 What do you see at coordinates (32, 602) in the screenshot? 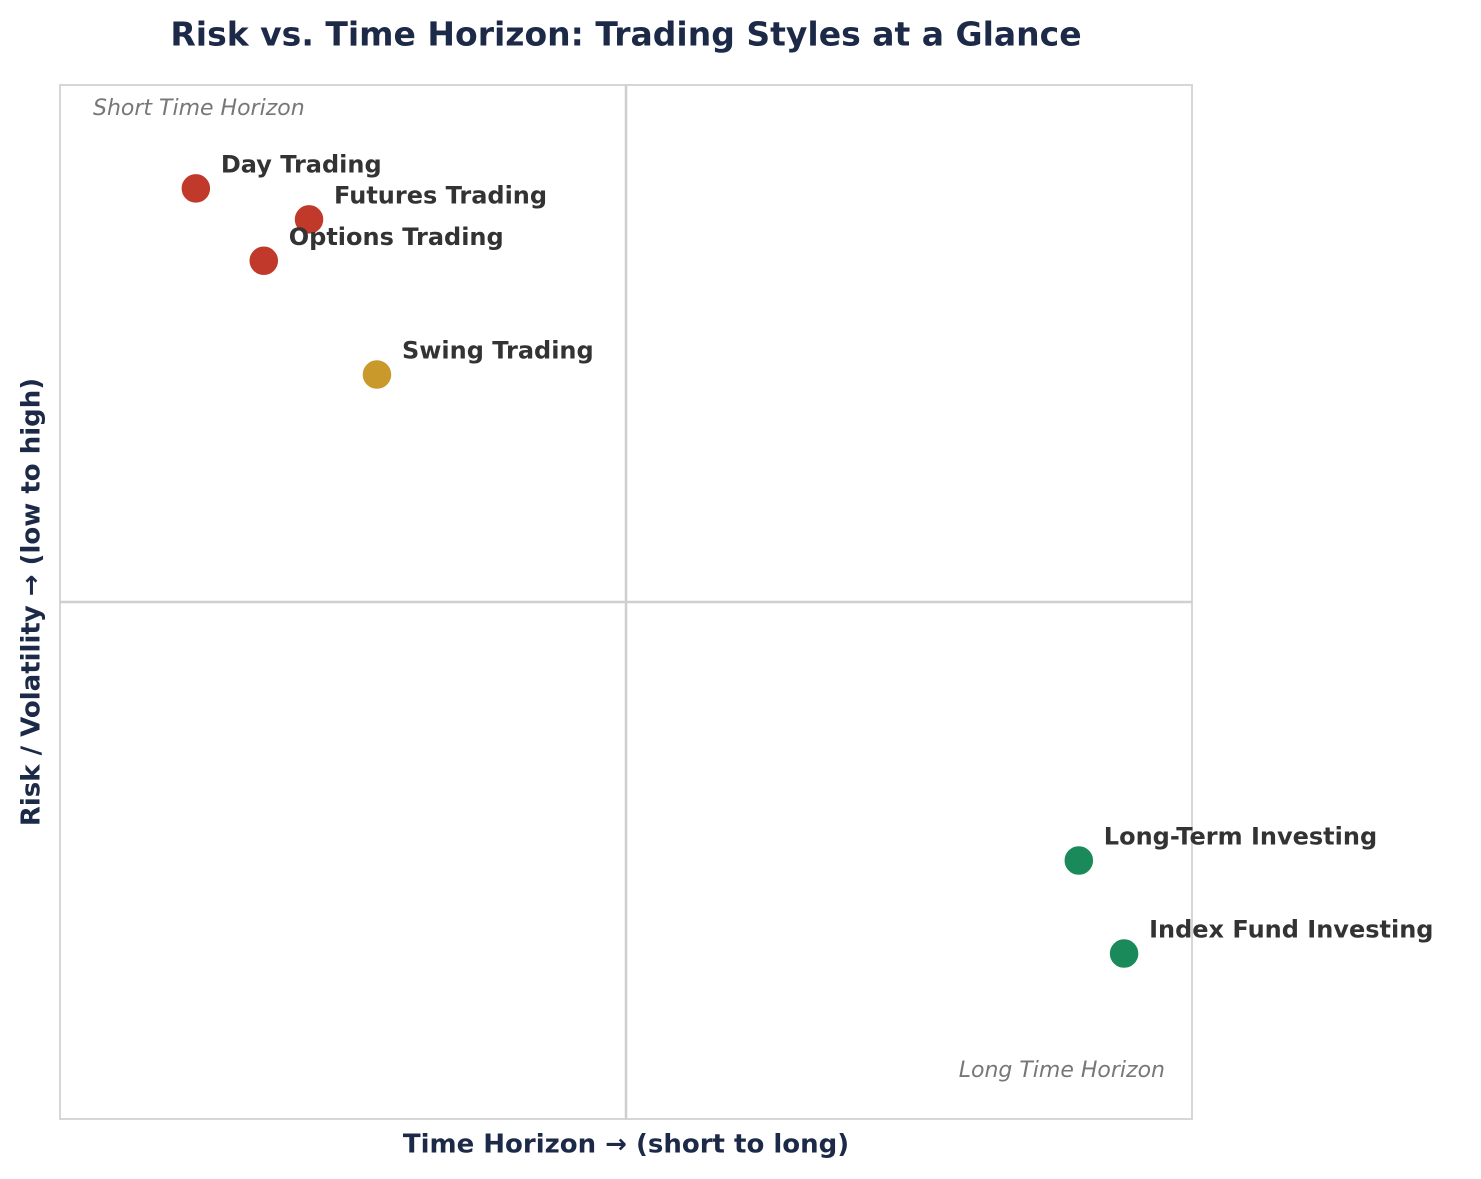
I see `y-axis-label: Risk / Volatility → (low to high)` at bounding box center [32, 602].